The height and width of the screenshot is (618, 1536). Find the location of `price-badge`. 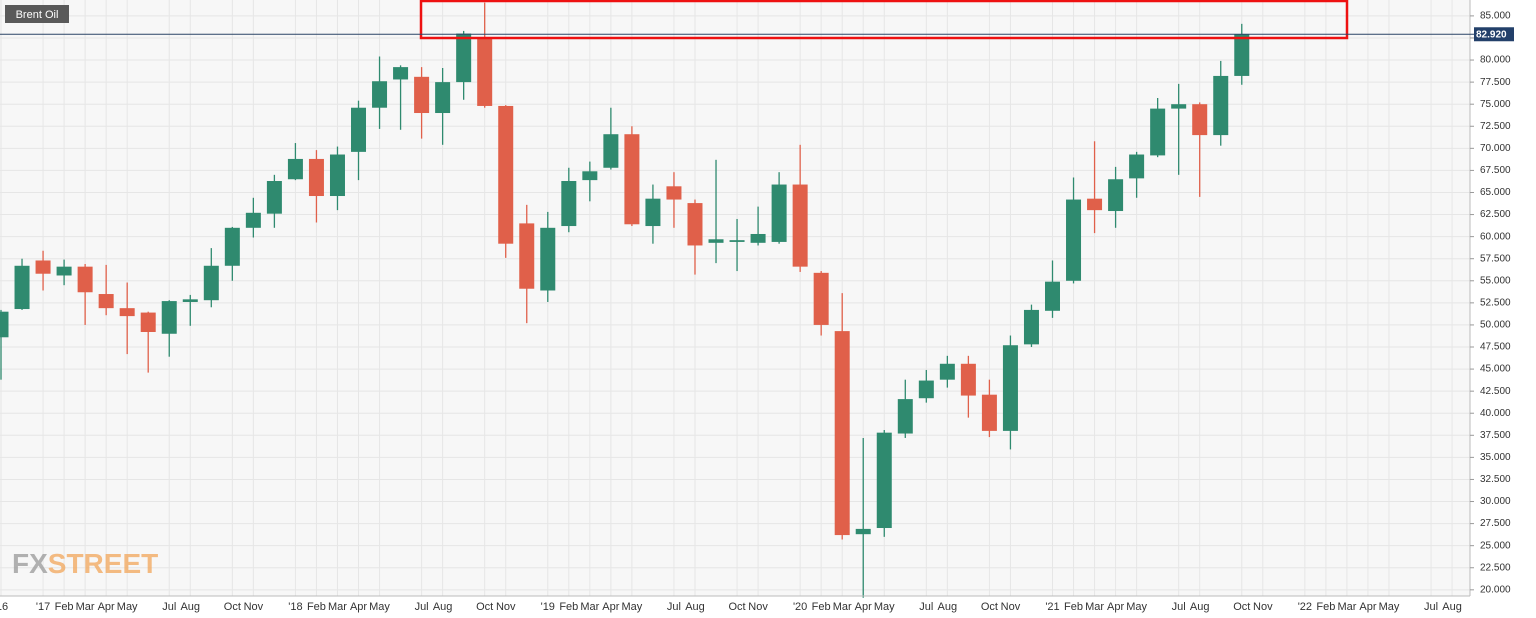

price-badge is located at coordinates (1494, 34).